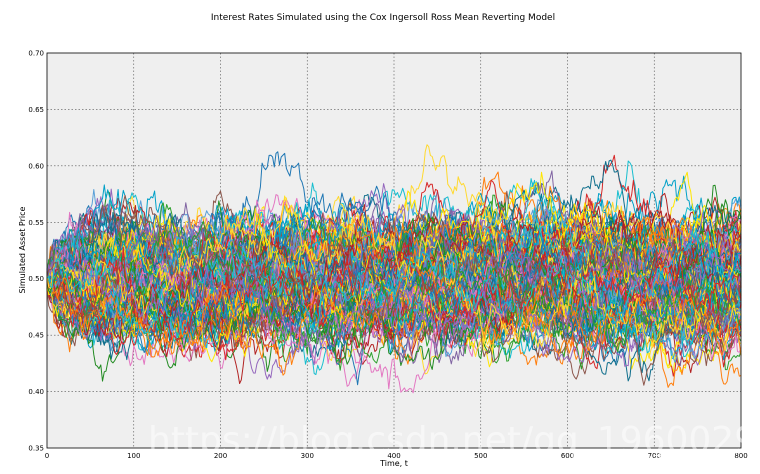 This screenshot has width=760, height=474. I want to click on y-axis-label: Simulated Asset Price, so click(22, 249).